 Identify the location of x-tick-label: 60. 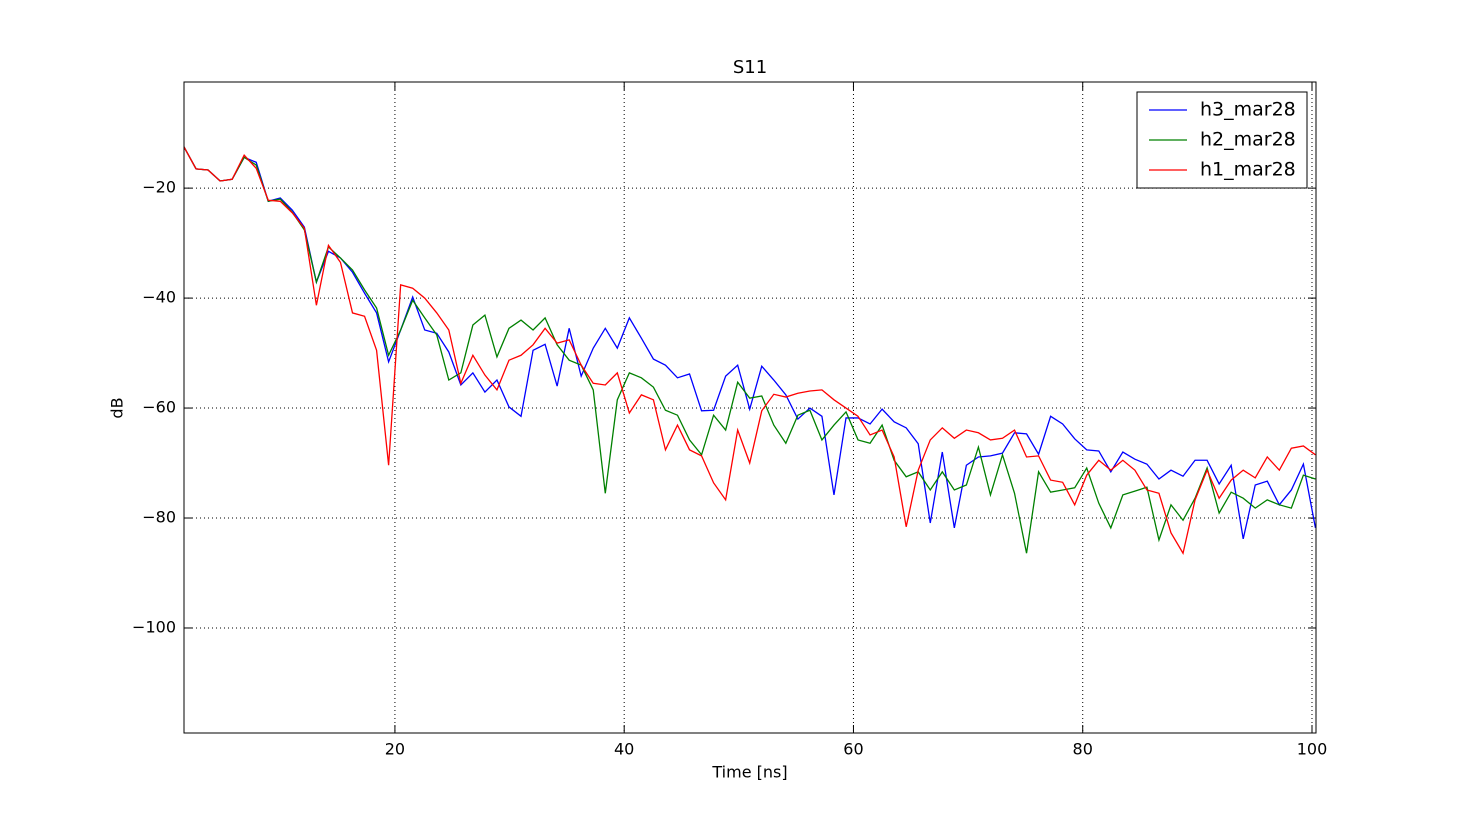
(853, 749).